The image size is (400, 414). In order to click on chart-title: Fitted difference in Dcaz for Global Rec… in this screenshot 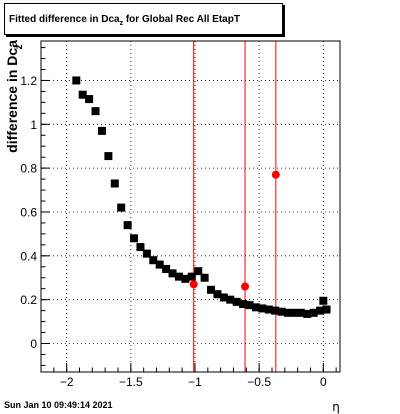, I will do `click(143, 19)`.